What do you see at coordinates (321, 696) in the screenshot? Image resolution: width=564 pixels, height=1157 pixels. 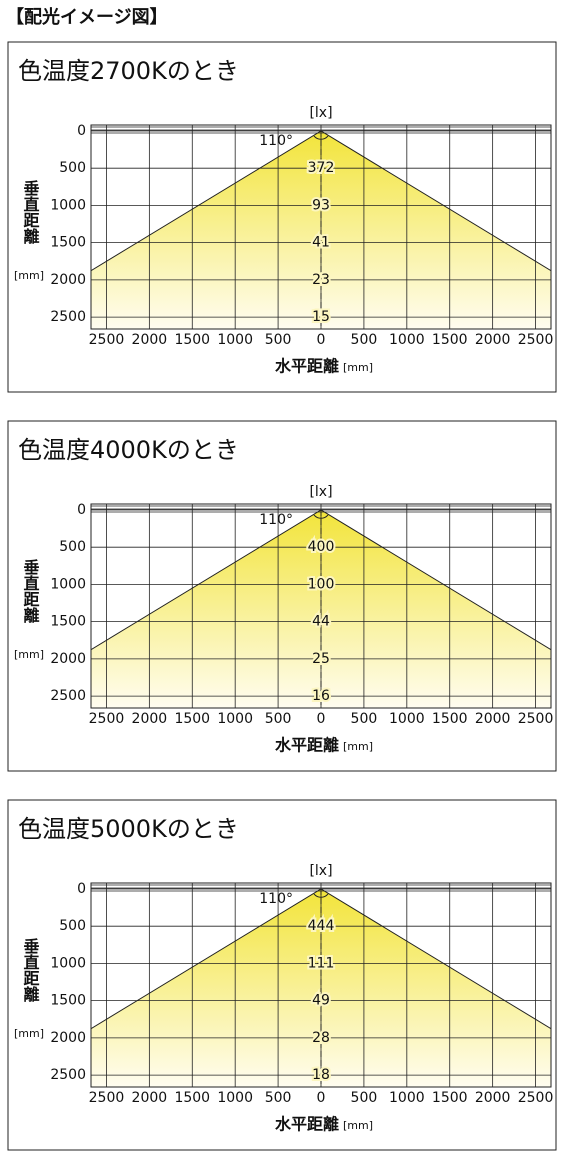 I see `lux-label: 16` at bounding box center [321, 696].